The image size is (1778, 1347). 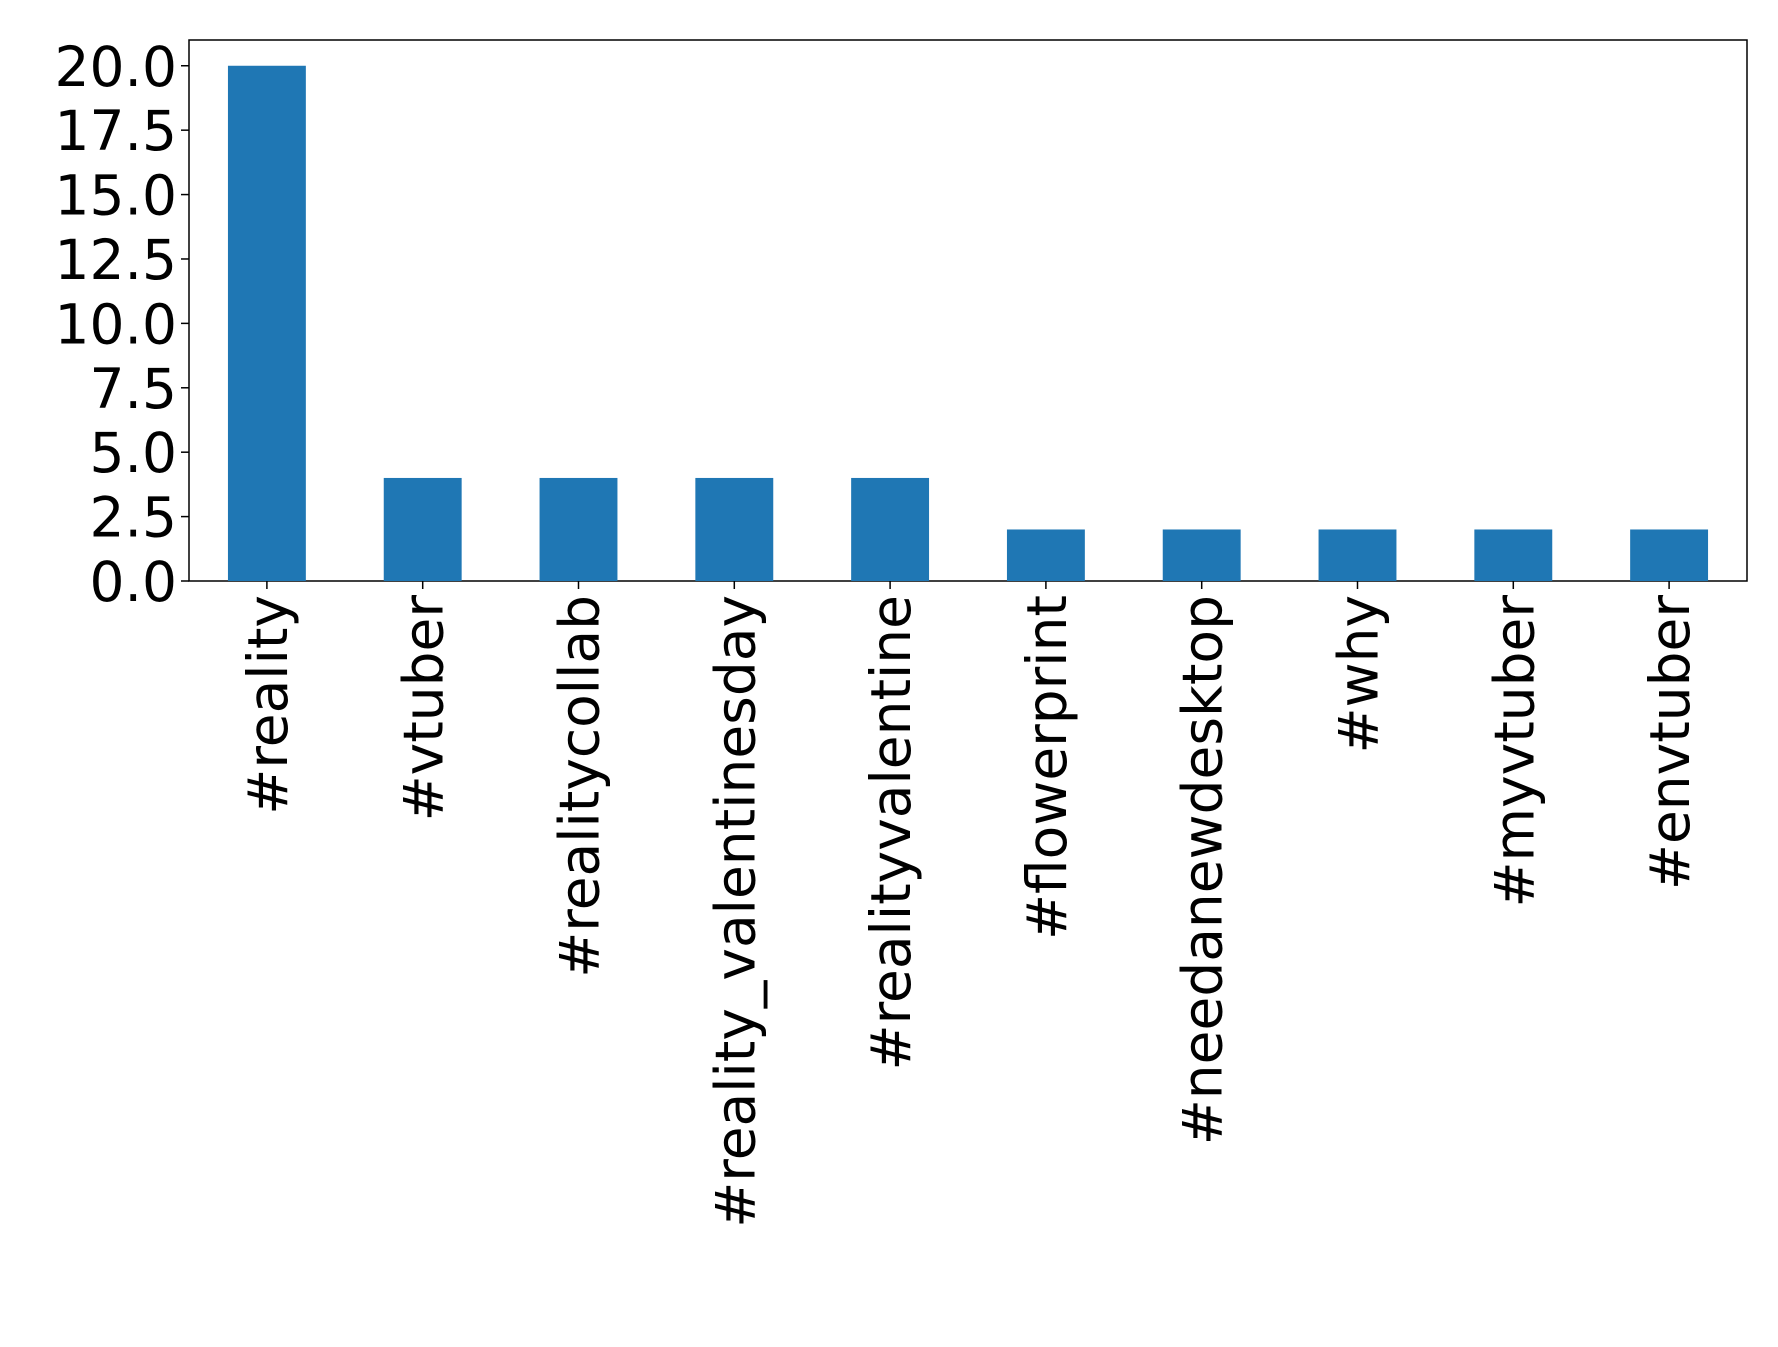 What do you see at coordinates (268, 705) in the screenshot?
I see `x-tick-label: #reality` at bounding box center [268, 705].